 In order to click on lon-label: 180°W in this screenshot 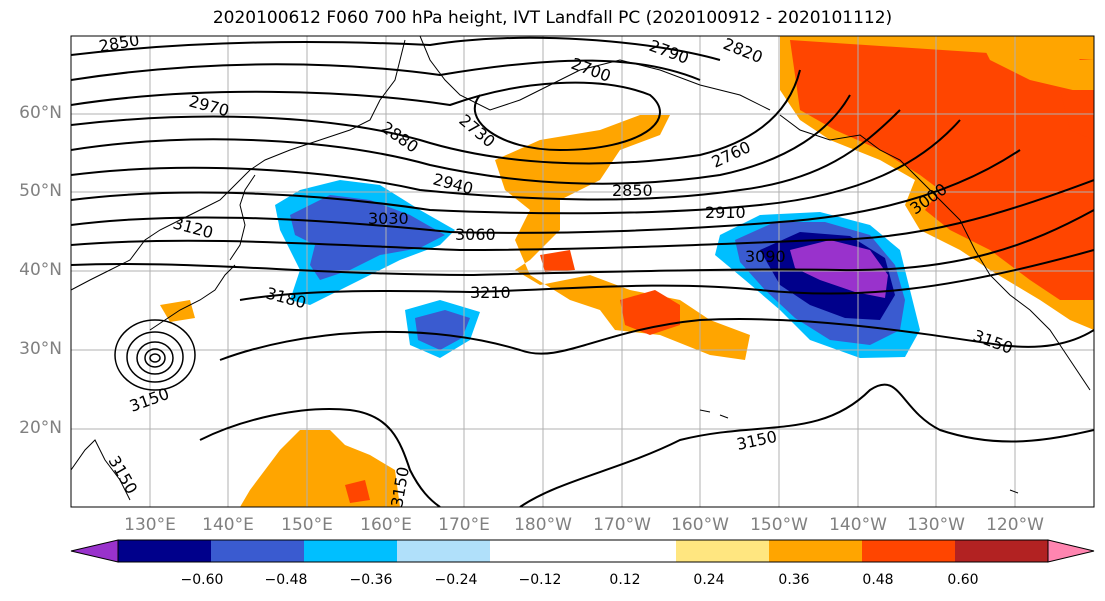, I will do `click(543, 525)`.